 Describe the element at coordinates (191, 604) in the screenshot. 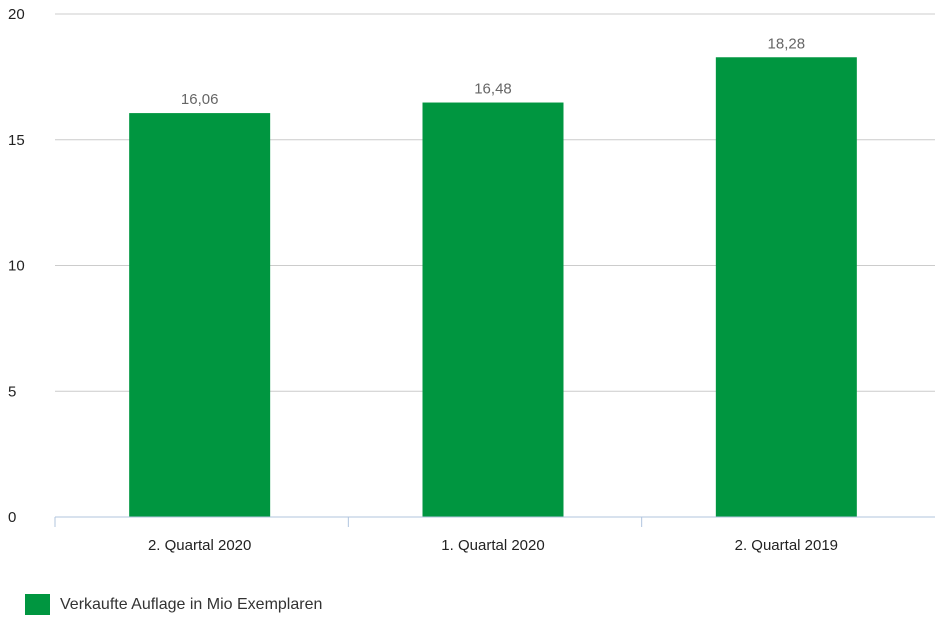

I see `legend-label: Verkaufte Auflage in Mio Exemplaren` at that location.